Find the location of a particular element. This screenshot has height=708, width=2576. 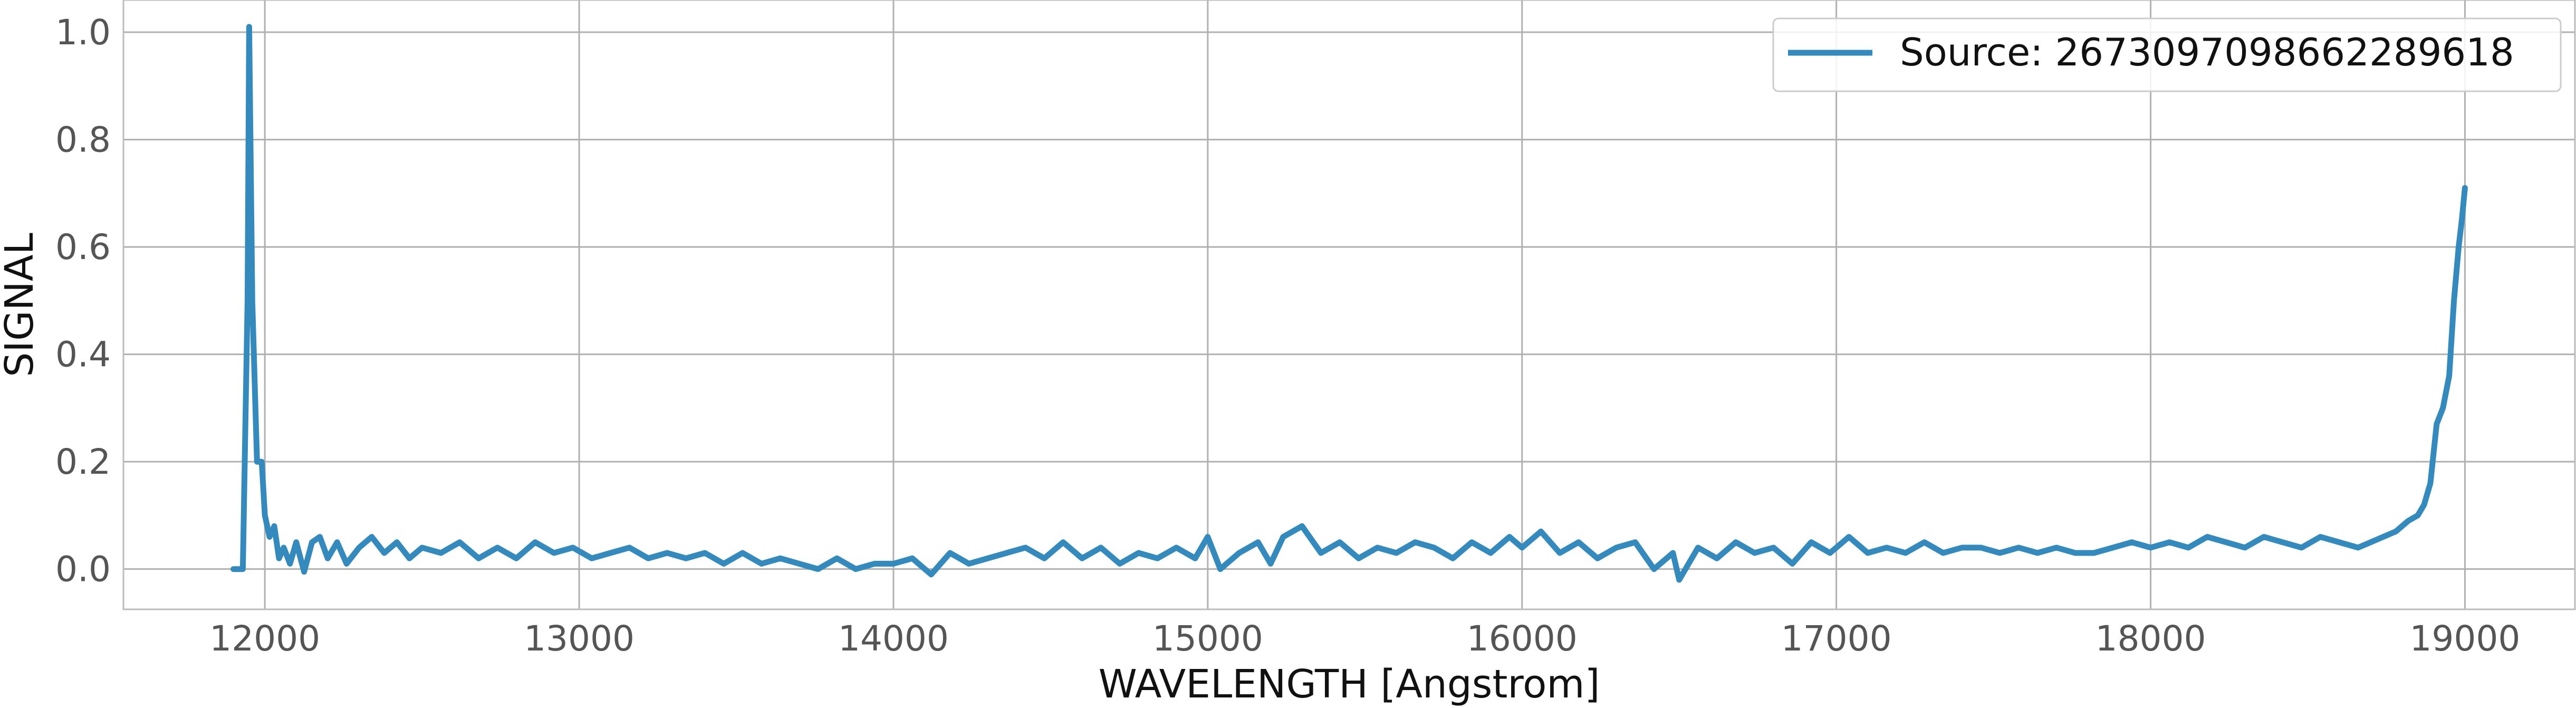

y-tick-label: 0.2 is located at coordinates (83, 462).